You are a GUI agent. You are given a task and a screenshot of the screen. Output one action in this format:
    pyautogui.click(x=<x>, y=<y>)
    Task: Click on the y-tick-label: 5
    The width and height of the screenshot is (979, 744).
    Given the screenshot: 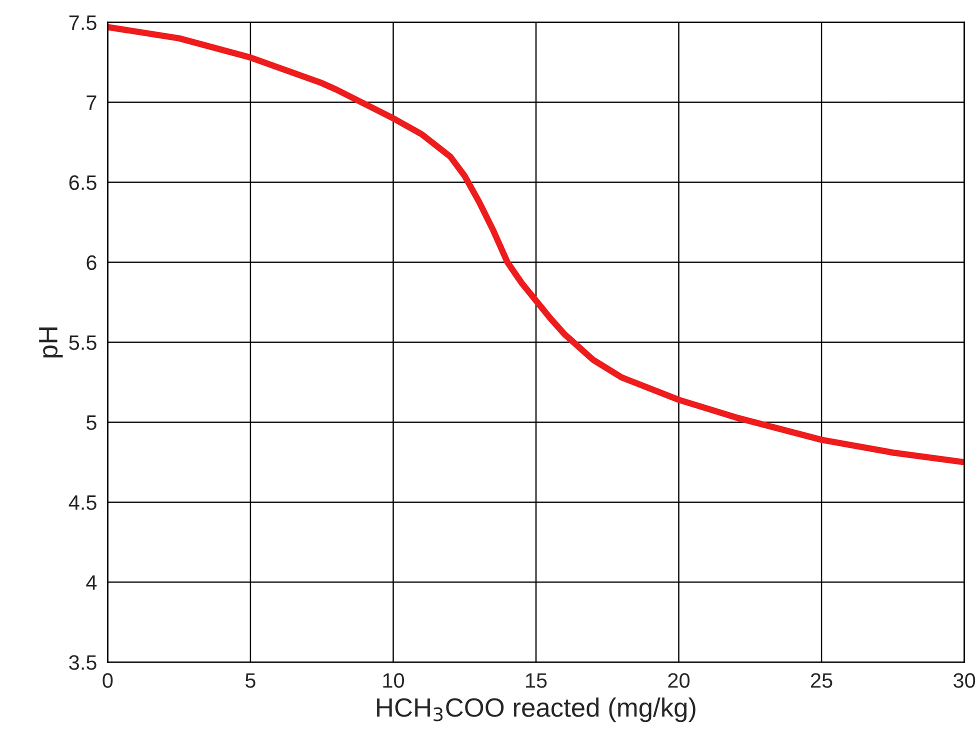 What is the action you would take?
    pyautogui.click(x=91, y=422)
    